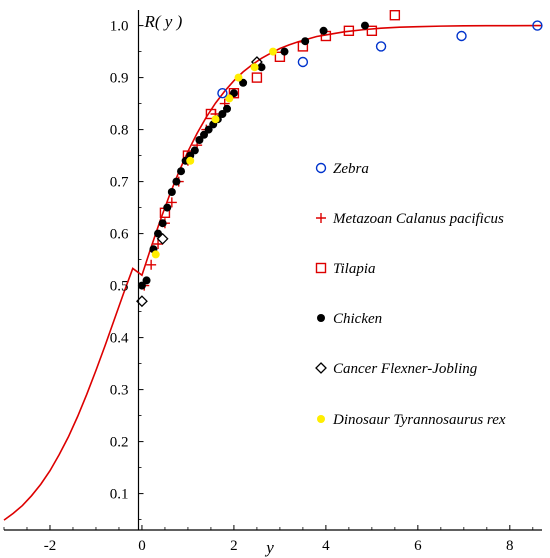 The width and height of the screenshot is (550, 558). I want to click on series-dinosaur-tyrannosaurus-rex, so click(214, 153).